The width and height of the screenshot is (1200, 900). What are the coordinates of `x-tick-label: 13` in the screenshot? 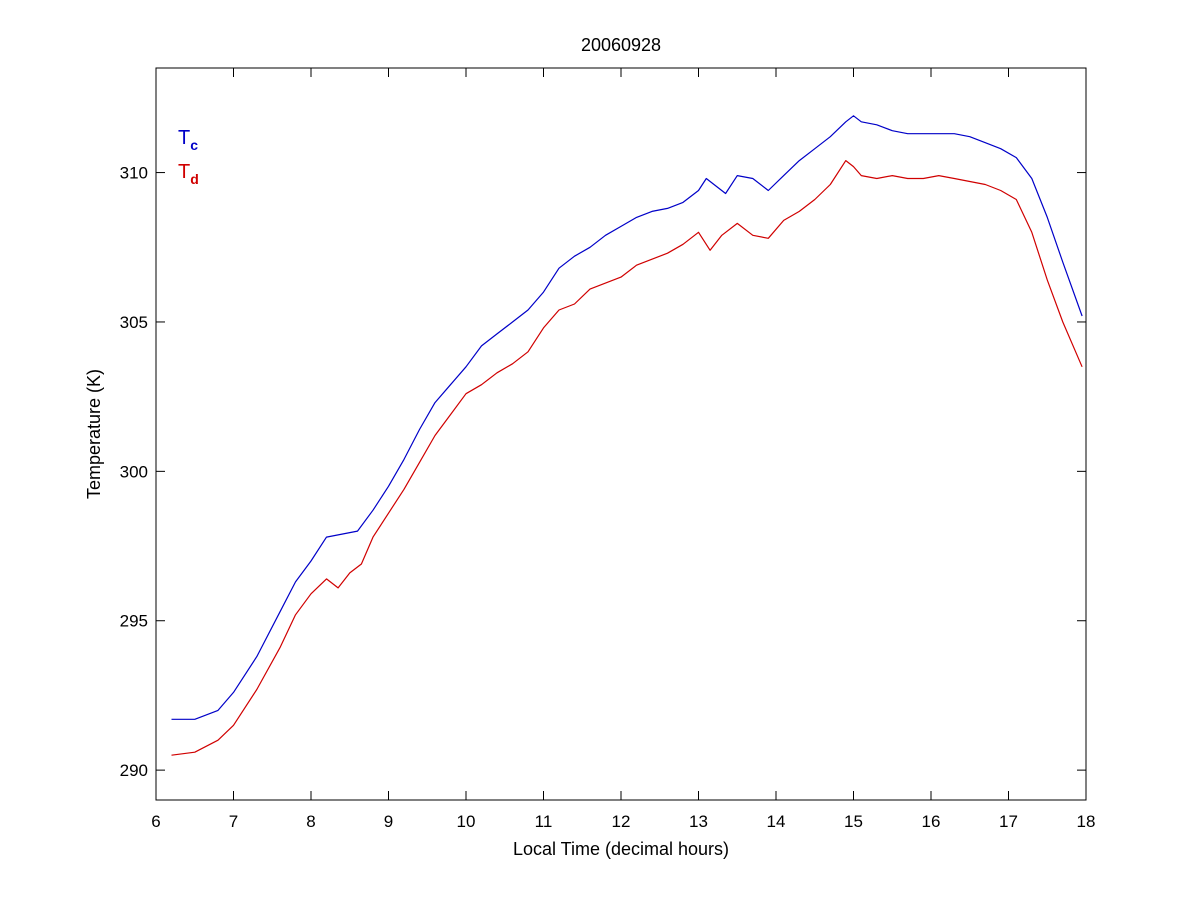 It's located at (698, 821).